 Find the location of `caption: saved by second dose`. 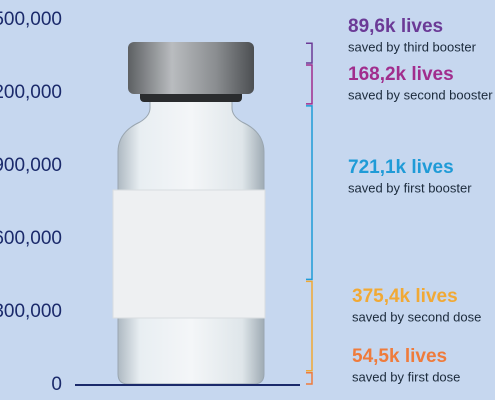

caption: saved by second dose is located at coordinates (416, 316).